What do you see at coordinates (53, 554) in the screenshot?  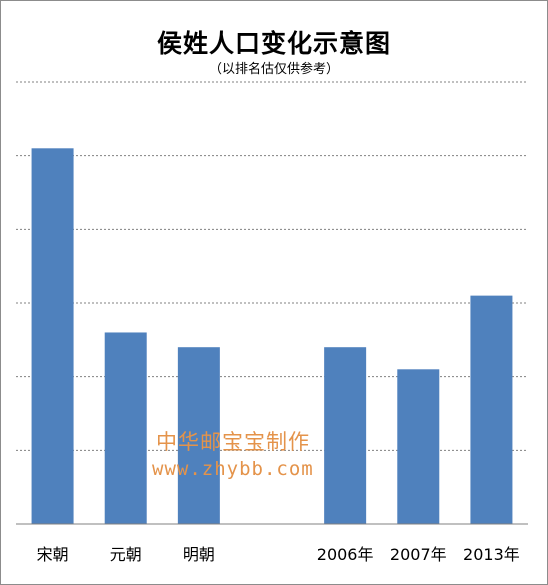 I see `x-tick-label: 宋朝` at bounding box center [53, 554].